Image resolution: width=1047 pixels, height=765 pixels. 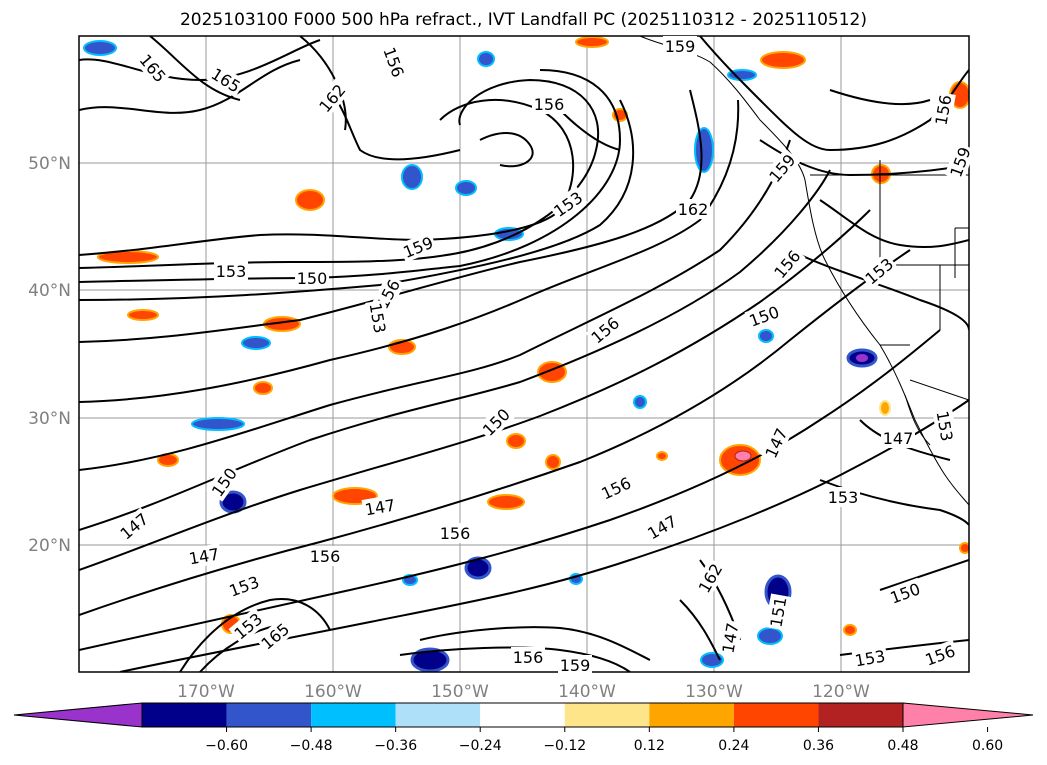 I want to click on contour-label: 151, so click(x=778, y=612).